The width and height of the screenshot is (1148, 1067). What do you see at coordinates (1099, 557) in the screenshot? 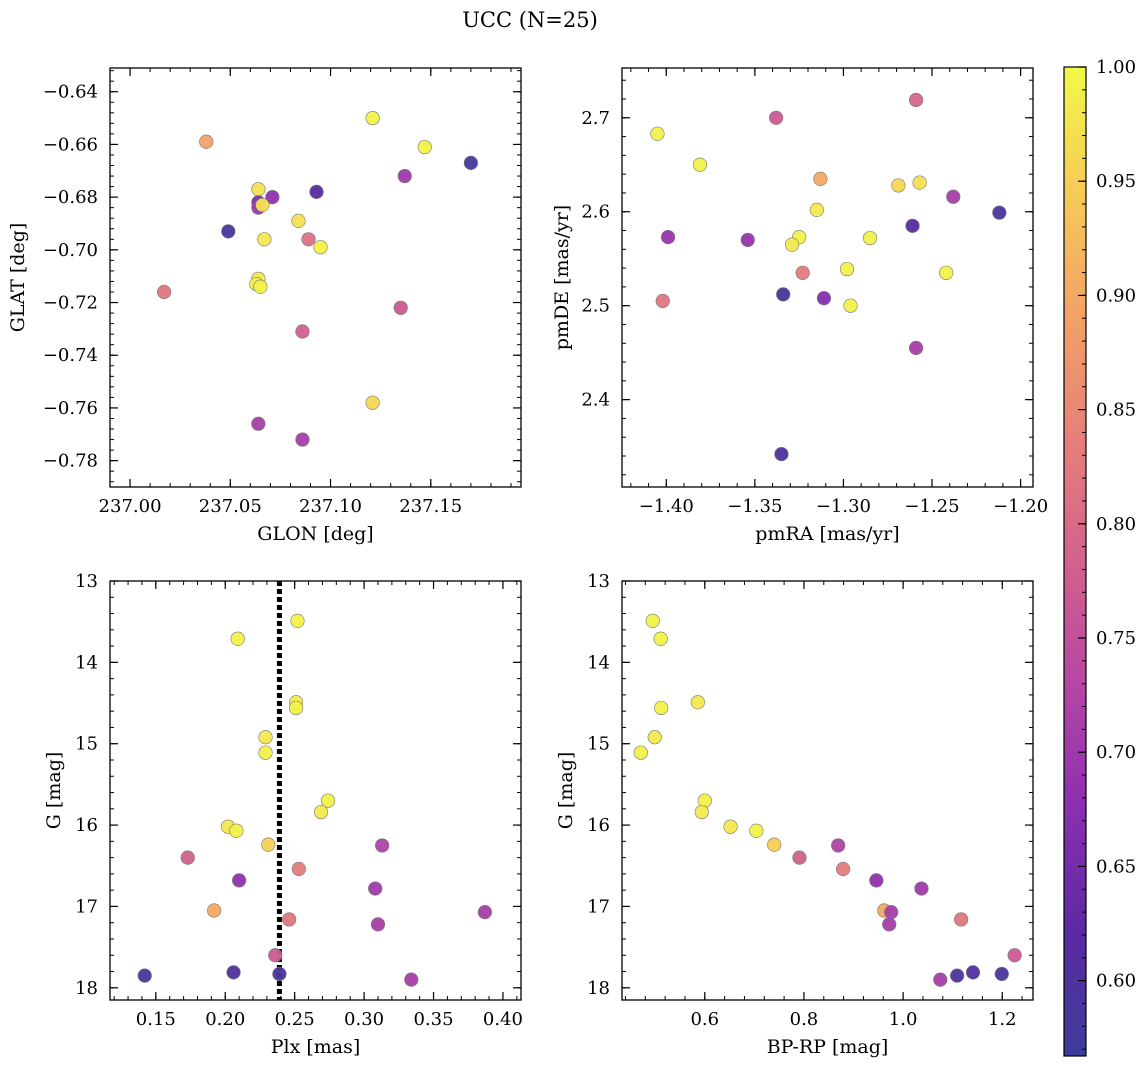
I see `colorbar: 0.60 0.65 0.70 0.75 0.80 0.85 0.90 0.95 1.00` at bounding box center [1099, 557].